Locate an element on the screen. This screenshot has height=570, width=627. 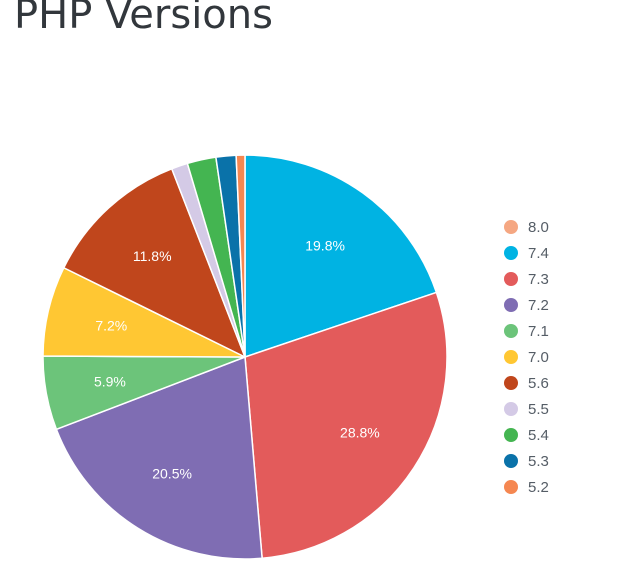
legend-item-5-2: 5.2 is located at coordinates (526, 487).